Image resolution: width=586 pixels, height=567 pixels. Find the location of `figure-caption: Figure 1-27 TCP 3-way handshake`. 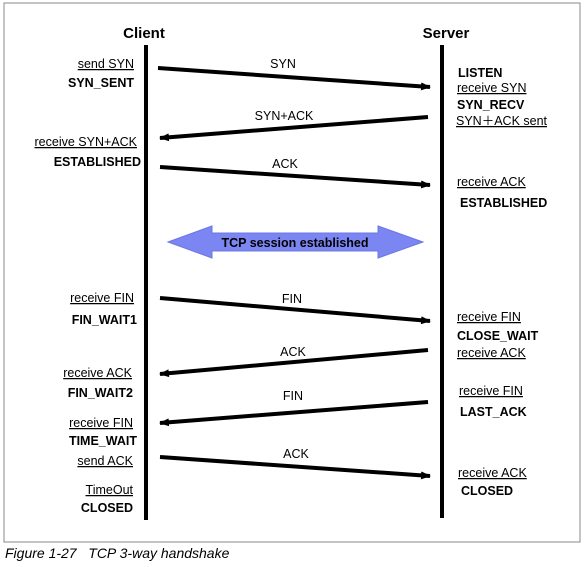

figure-caption: Figure 1-27 TCP 3-way handshake is located at coordinates (117, 553).